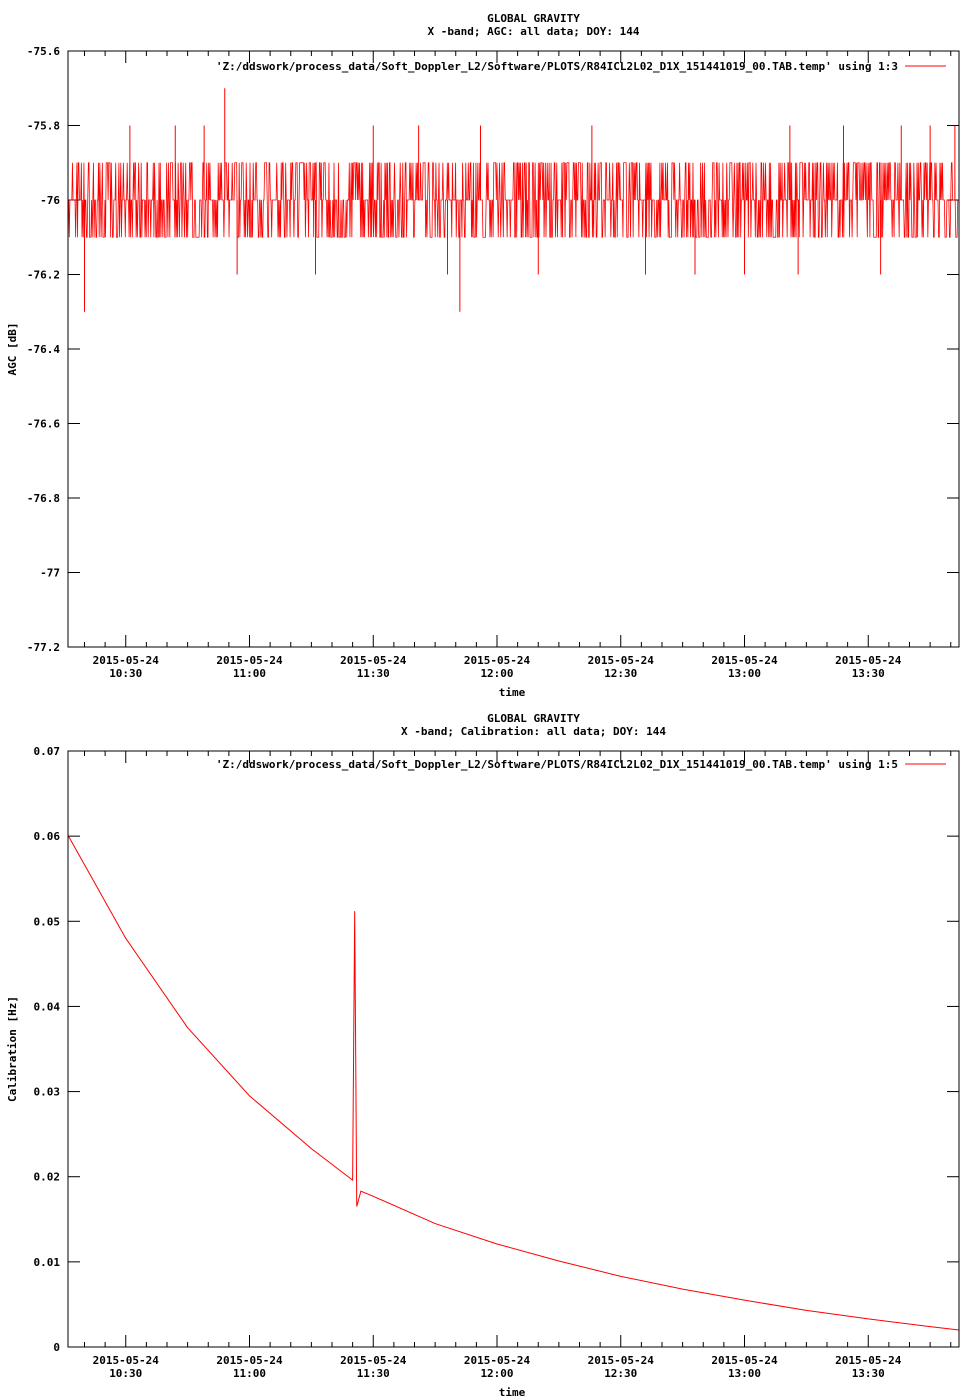  Describe the element at coordinates (50, 573) in the screenshot. I see `y-tick-label: -77` at that location.